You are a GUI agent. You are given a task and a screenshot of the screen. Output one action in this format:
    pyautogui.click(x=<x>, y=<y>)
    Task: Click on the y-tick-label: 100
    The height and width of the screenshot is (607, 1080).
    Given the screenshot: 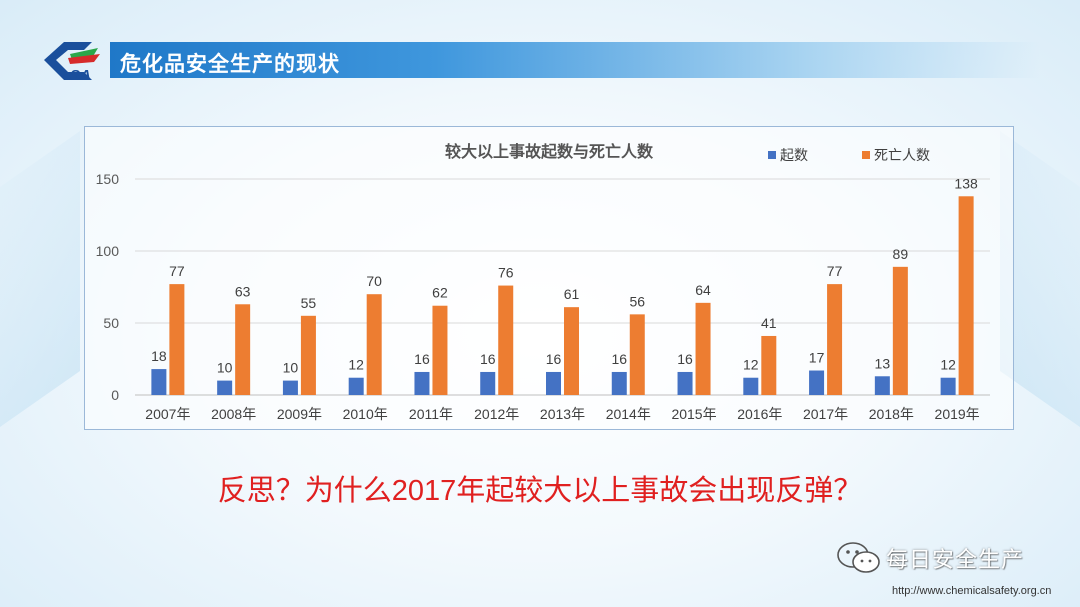 What is the action you would take?
    pyautogui.click(x=108, y=251)
    